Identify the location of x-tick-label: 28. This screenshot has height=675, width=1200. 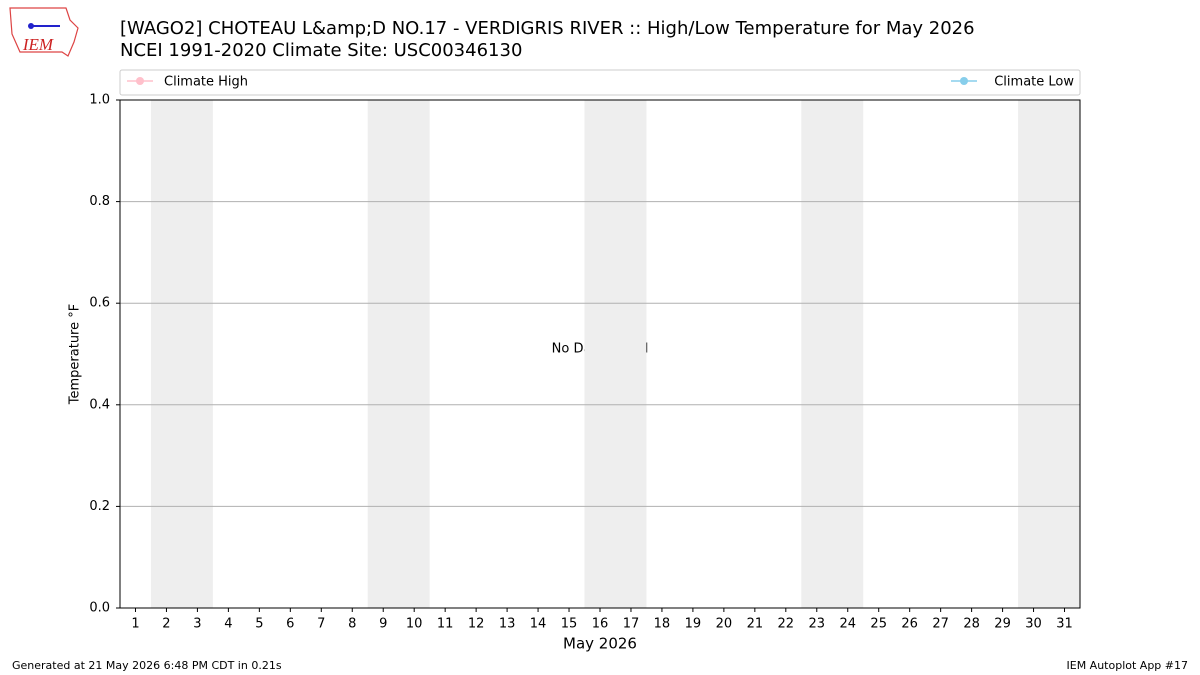
(971, 624).